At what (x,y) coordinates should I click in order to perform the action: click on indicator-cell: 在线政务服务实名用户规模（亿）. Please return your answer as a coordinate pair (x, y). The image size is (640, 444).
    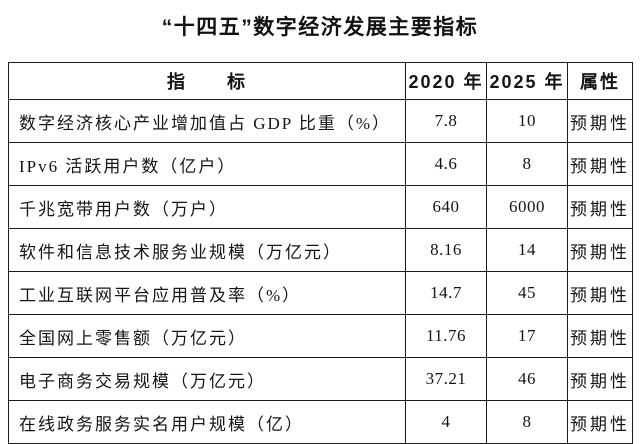
    Looking at the image, I should click on (207, 422).